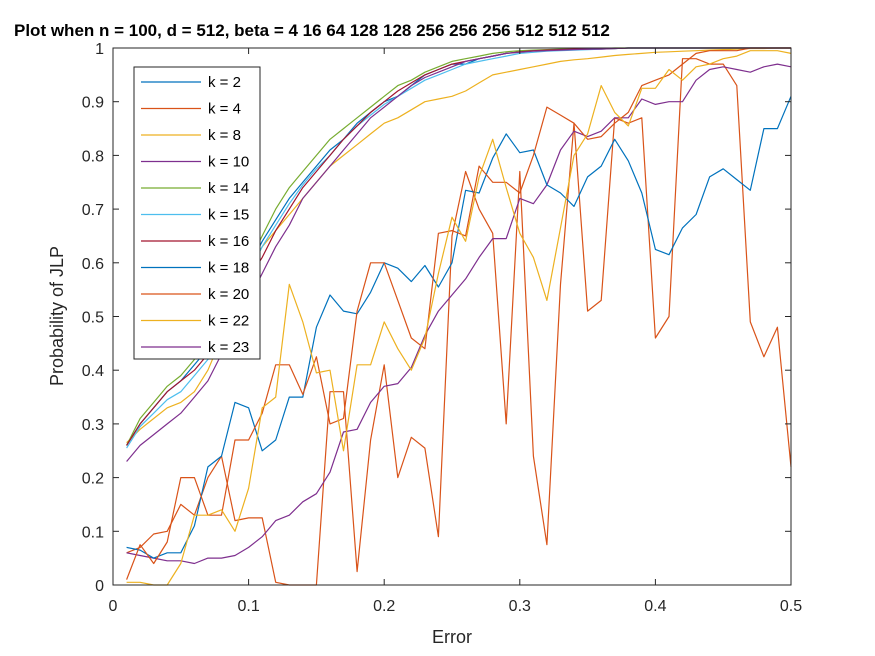 The height and width of the screenshot is (656, 875). What do you see at coordinates (93, 103) in the screenshot?
I see `y-tick-label: 0.9` at bounding box center [93, 103].